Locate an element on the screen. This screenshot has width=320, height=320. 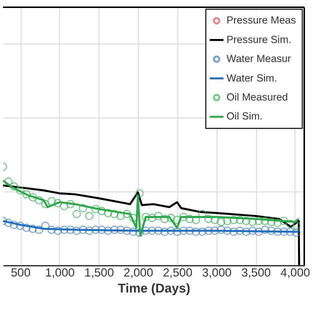
legend-label: Oil Measured is located at coordinates (257, 98).